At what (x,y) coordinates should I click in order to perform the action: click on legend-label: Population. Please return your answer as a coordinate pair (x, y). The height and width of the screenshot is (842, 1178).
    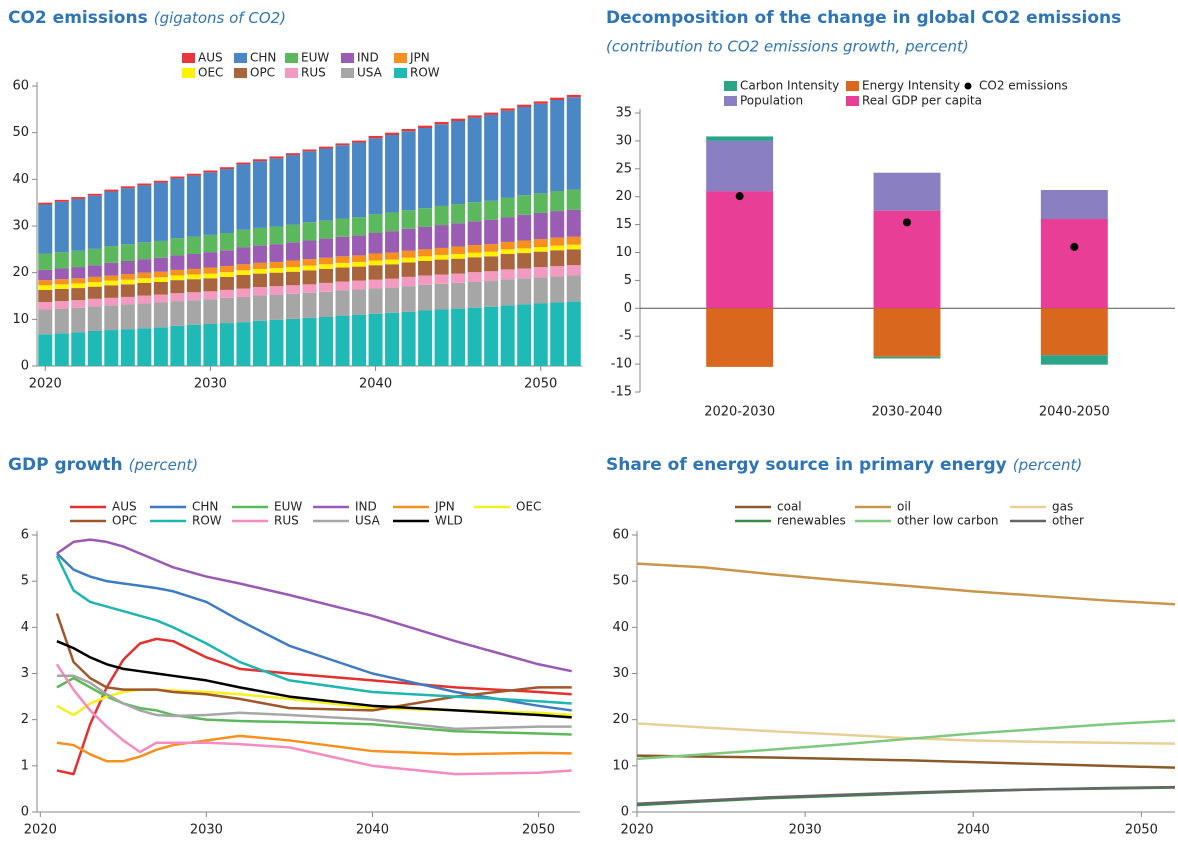
    Looking at the image, I should click on (771, 101).